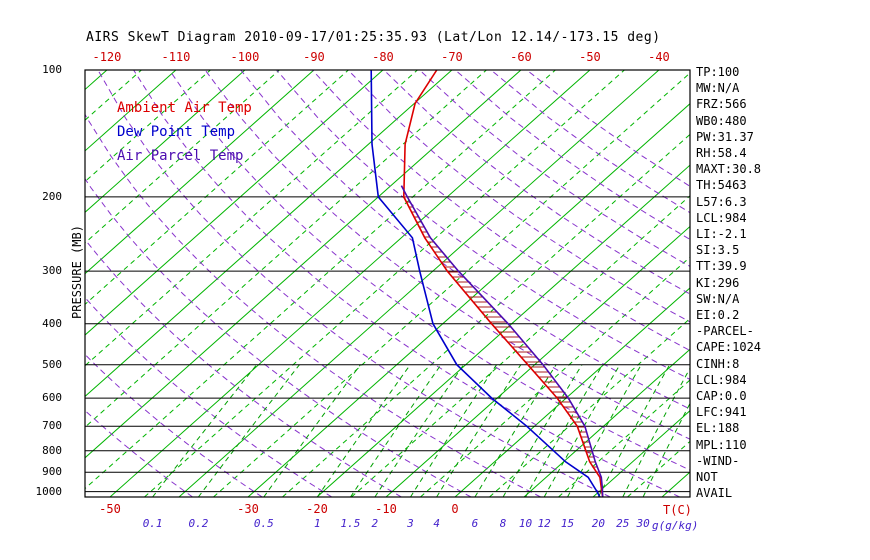 Image resolution: width=870 pixels, height=560 pixels. I want to click on pressure-tick-label: 700, so click(52, 426).